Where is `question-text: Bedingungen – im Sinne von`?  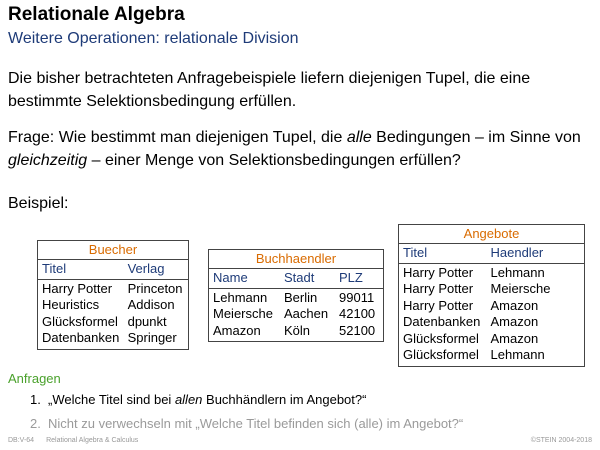
question-text: Bedingungen – im Sinne von is located at coordinates (476, 137).